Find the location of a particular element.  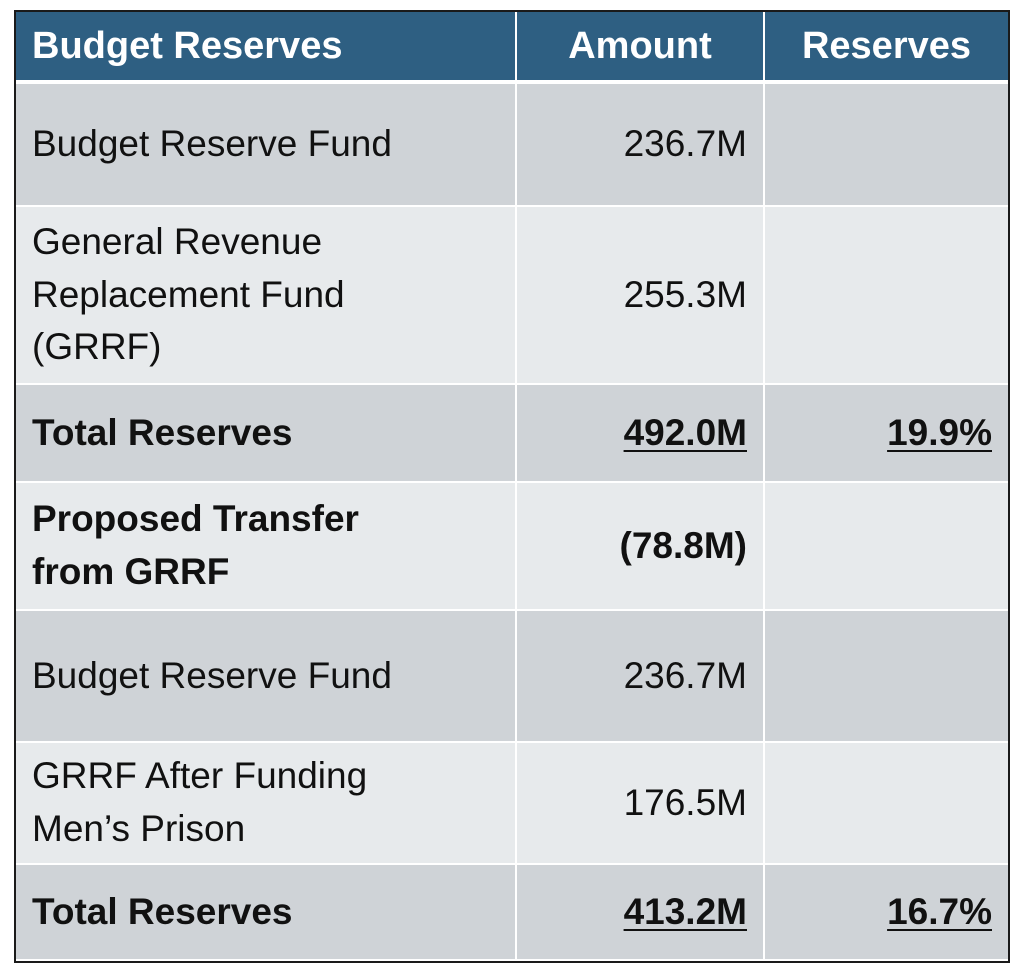

total-row: Total Reserves 413.2M 16.7% is located at coordinates (512, 912).